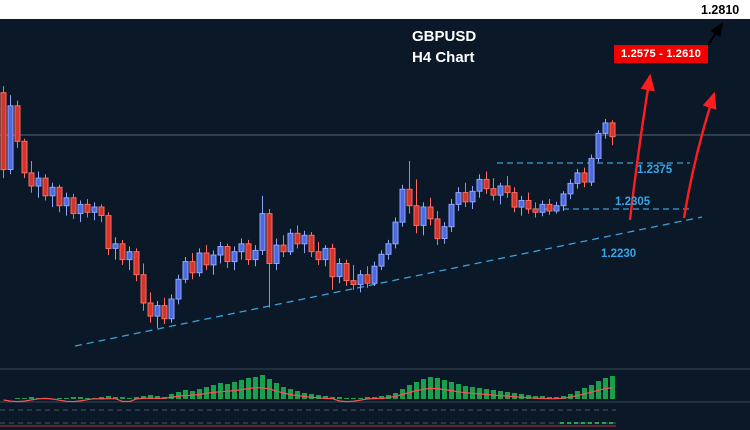  I want to click on trendline-level-label: 1.2230, so click(619, 254).